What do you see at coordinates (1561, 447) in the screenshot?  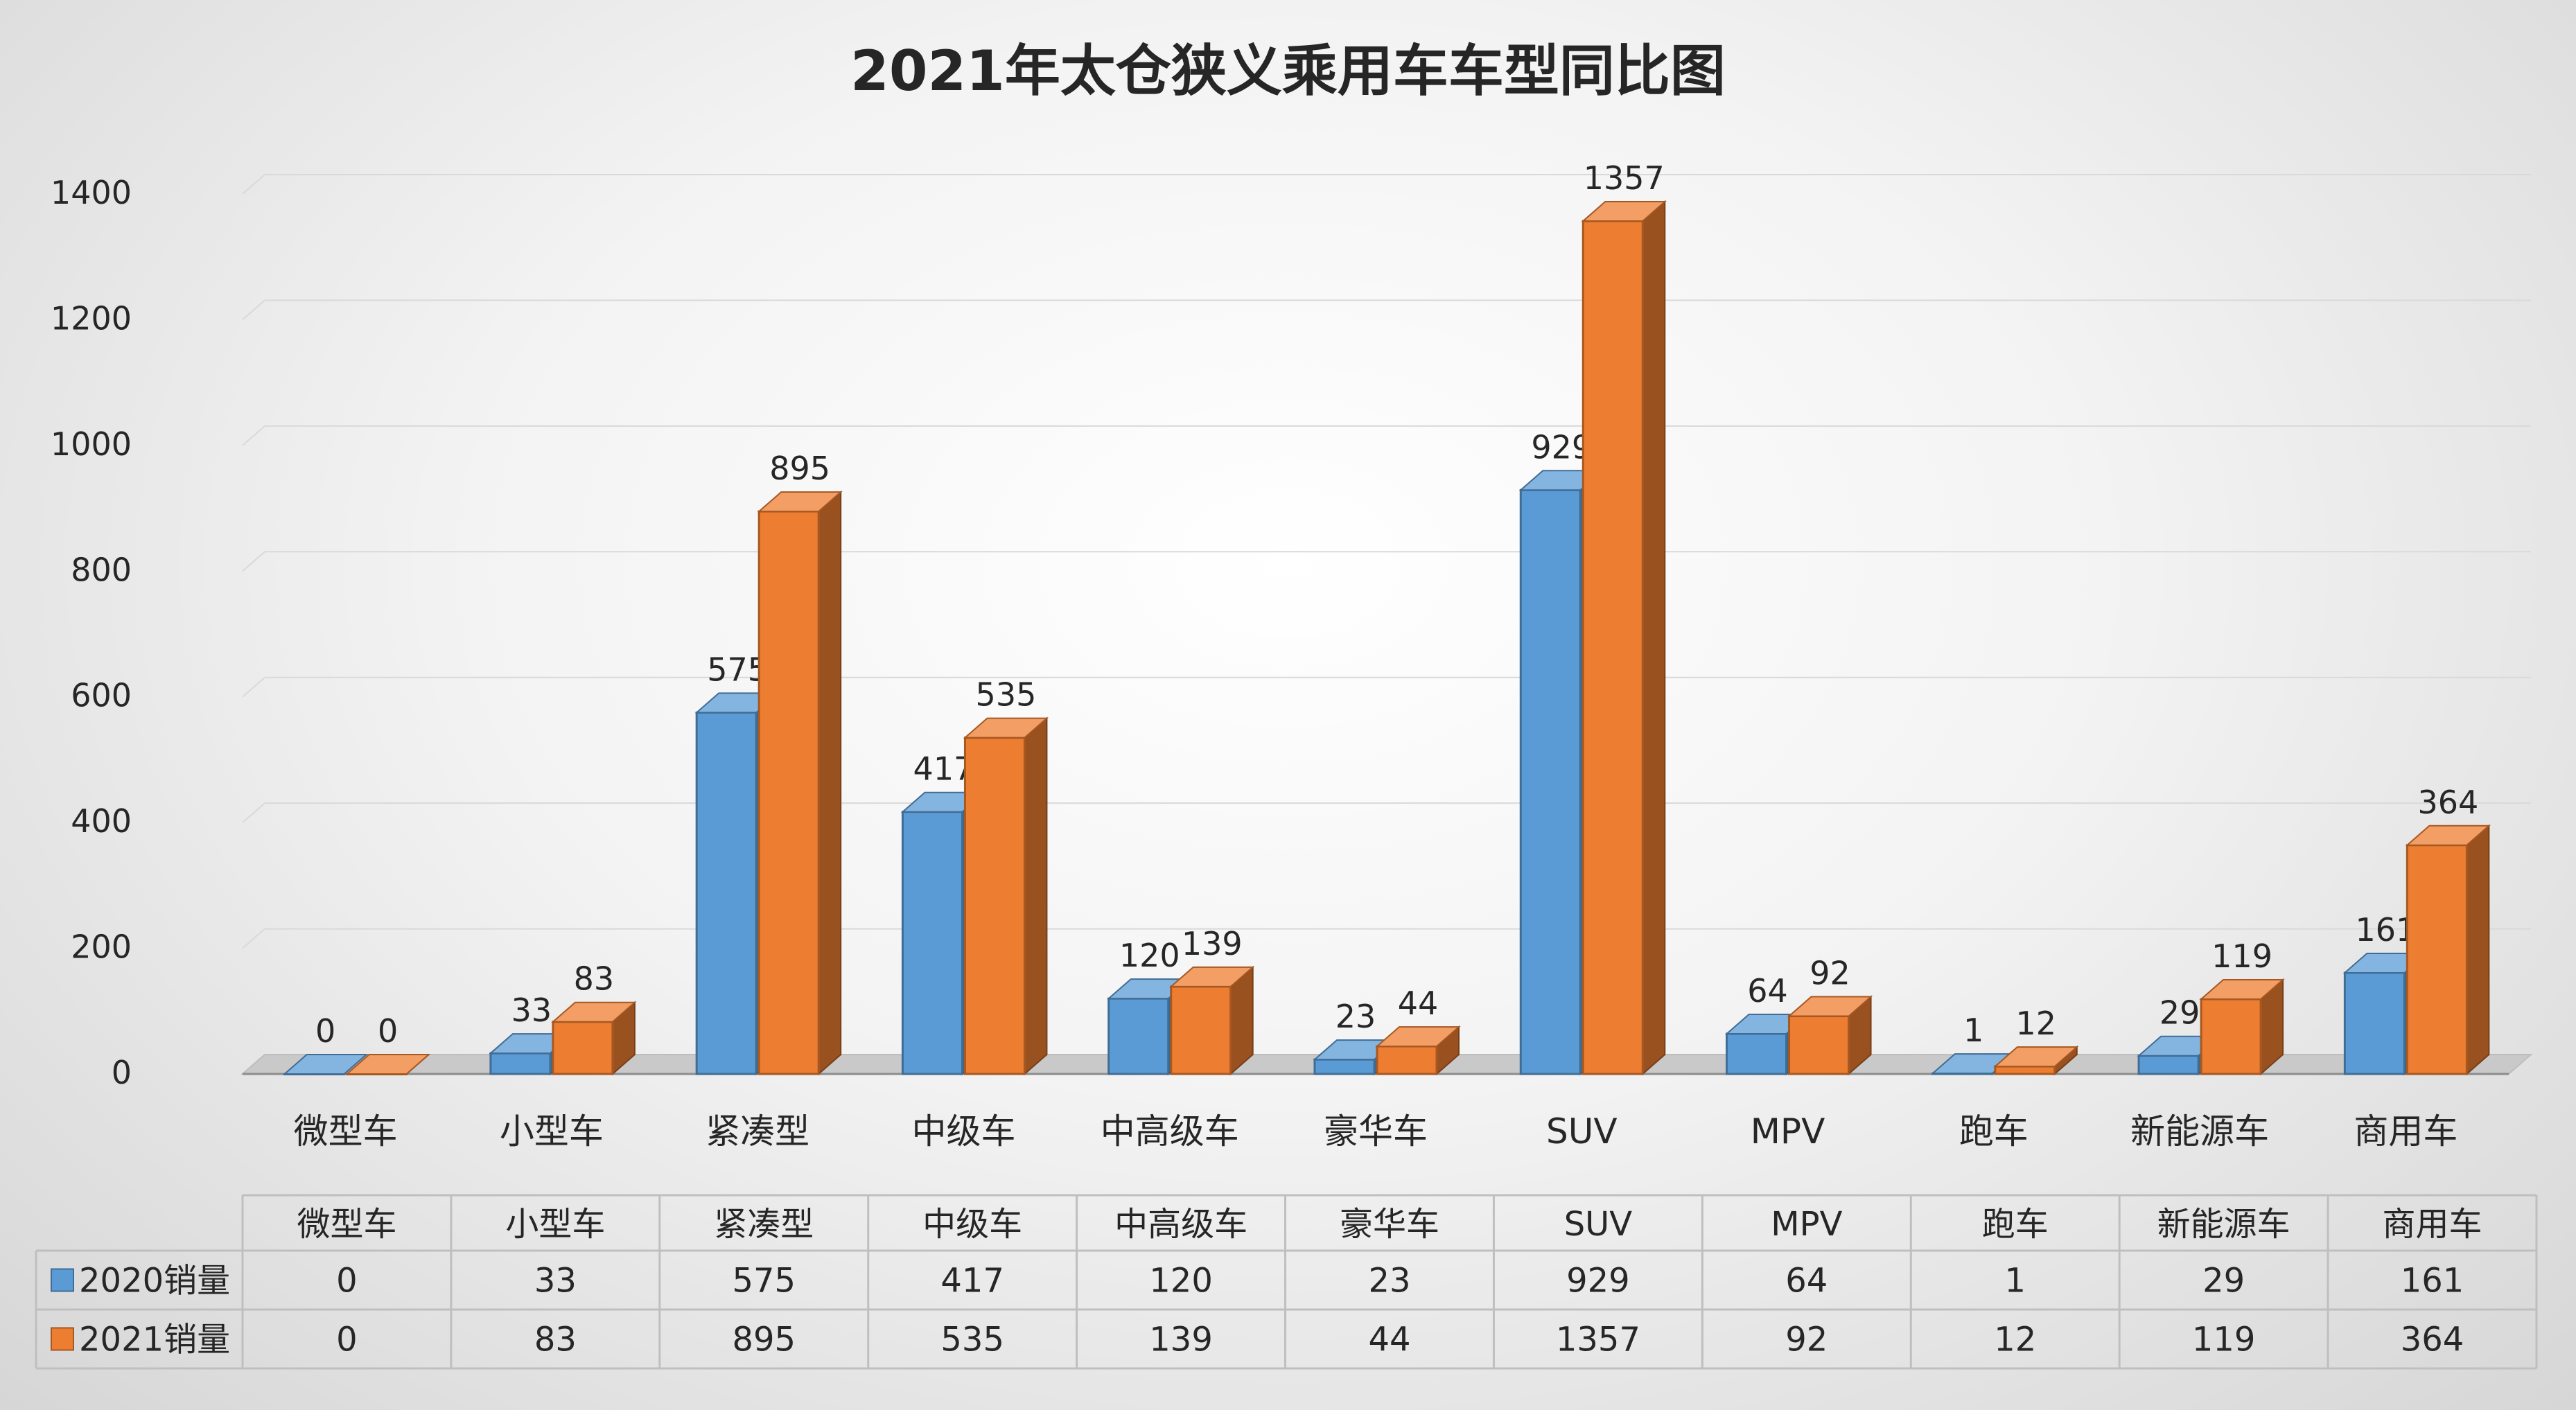 I see `data-label: 929` at bounding box center [1561, 447].